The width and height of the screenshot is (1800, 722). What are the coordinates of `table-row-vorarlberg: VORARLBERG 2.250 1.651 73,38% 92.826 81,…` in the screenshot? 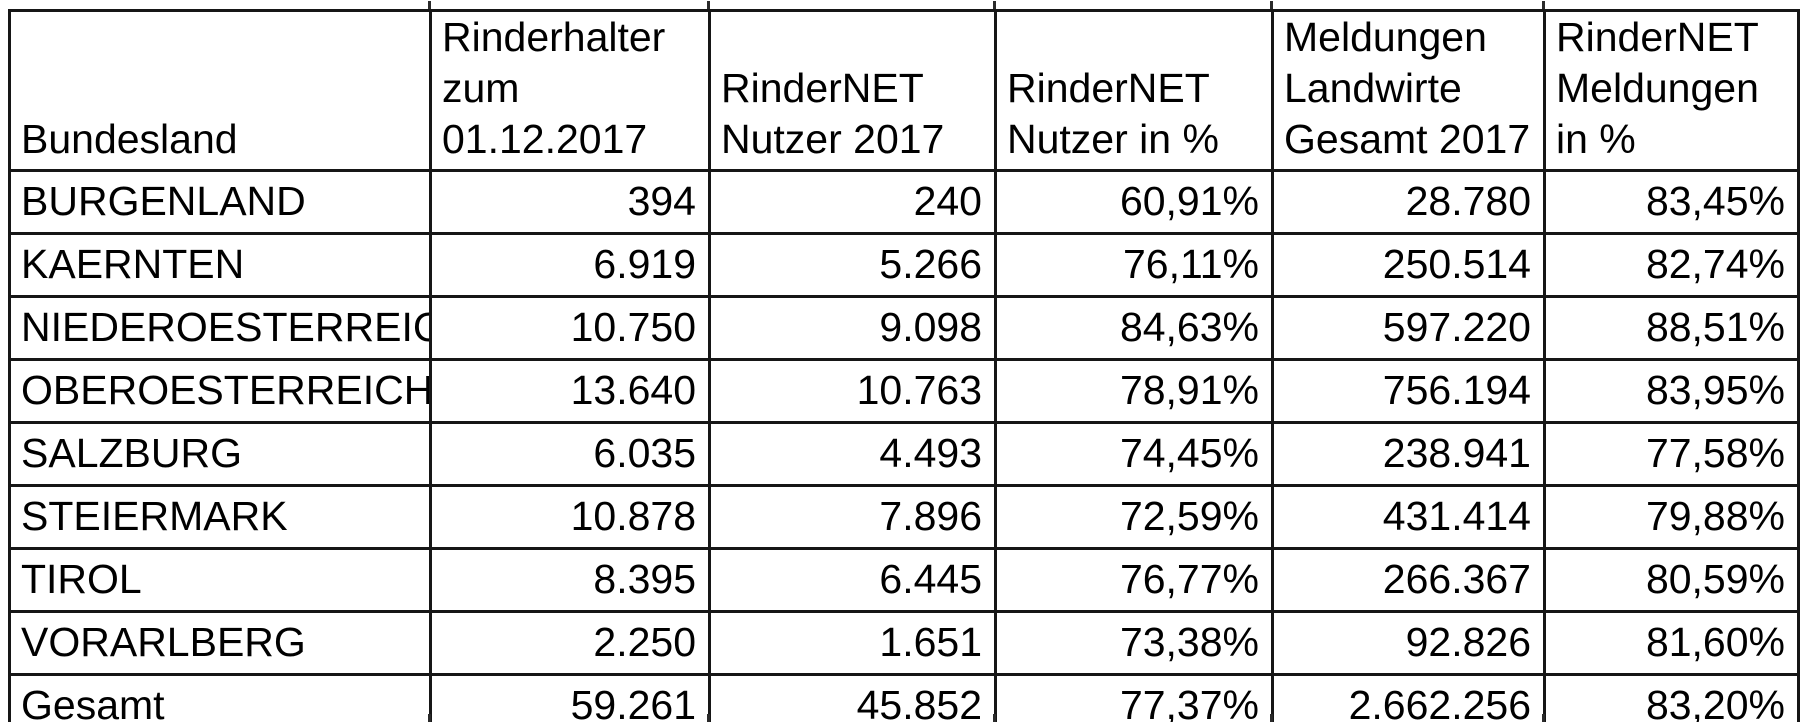 It's located at (904, 643).